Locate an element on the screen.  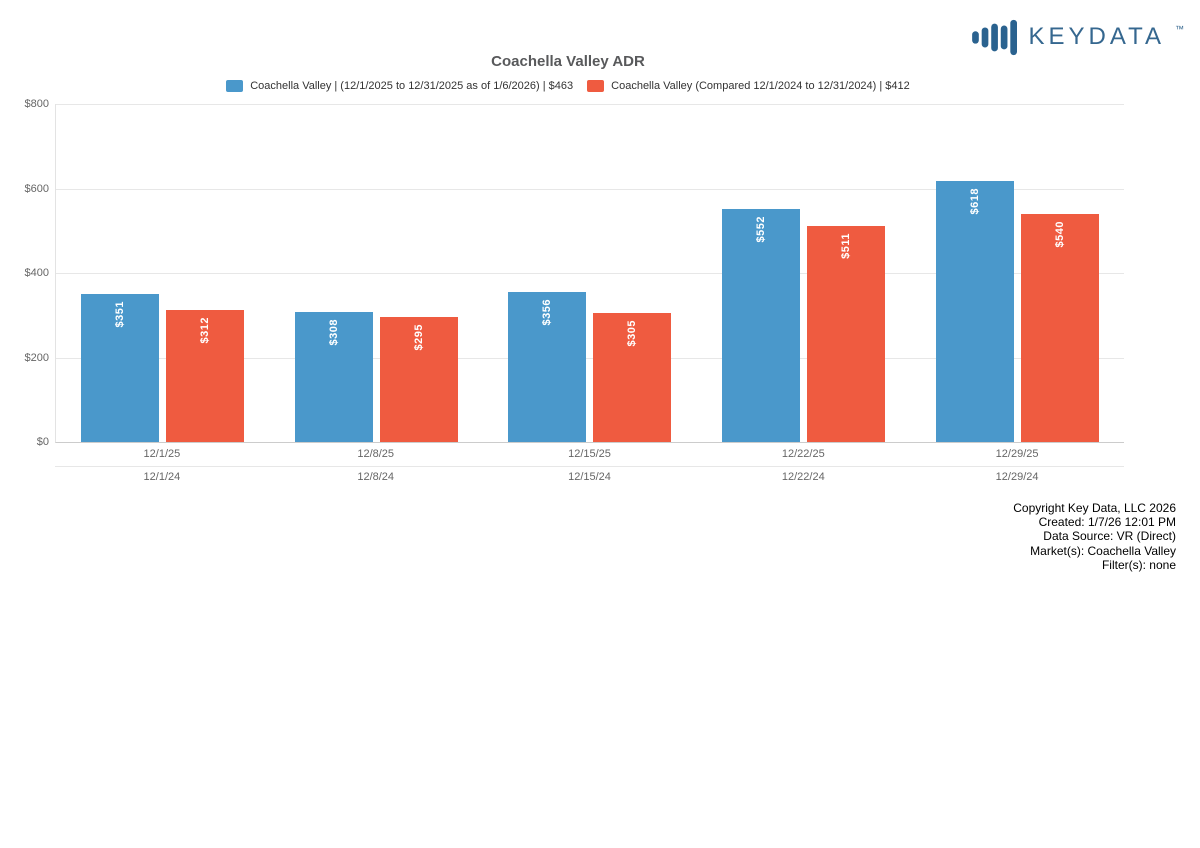
bar-value-label: $308 is located at coordinates (333, 332).